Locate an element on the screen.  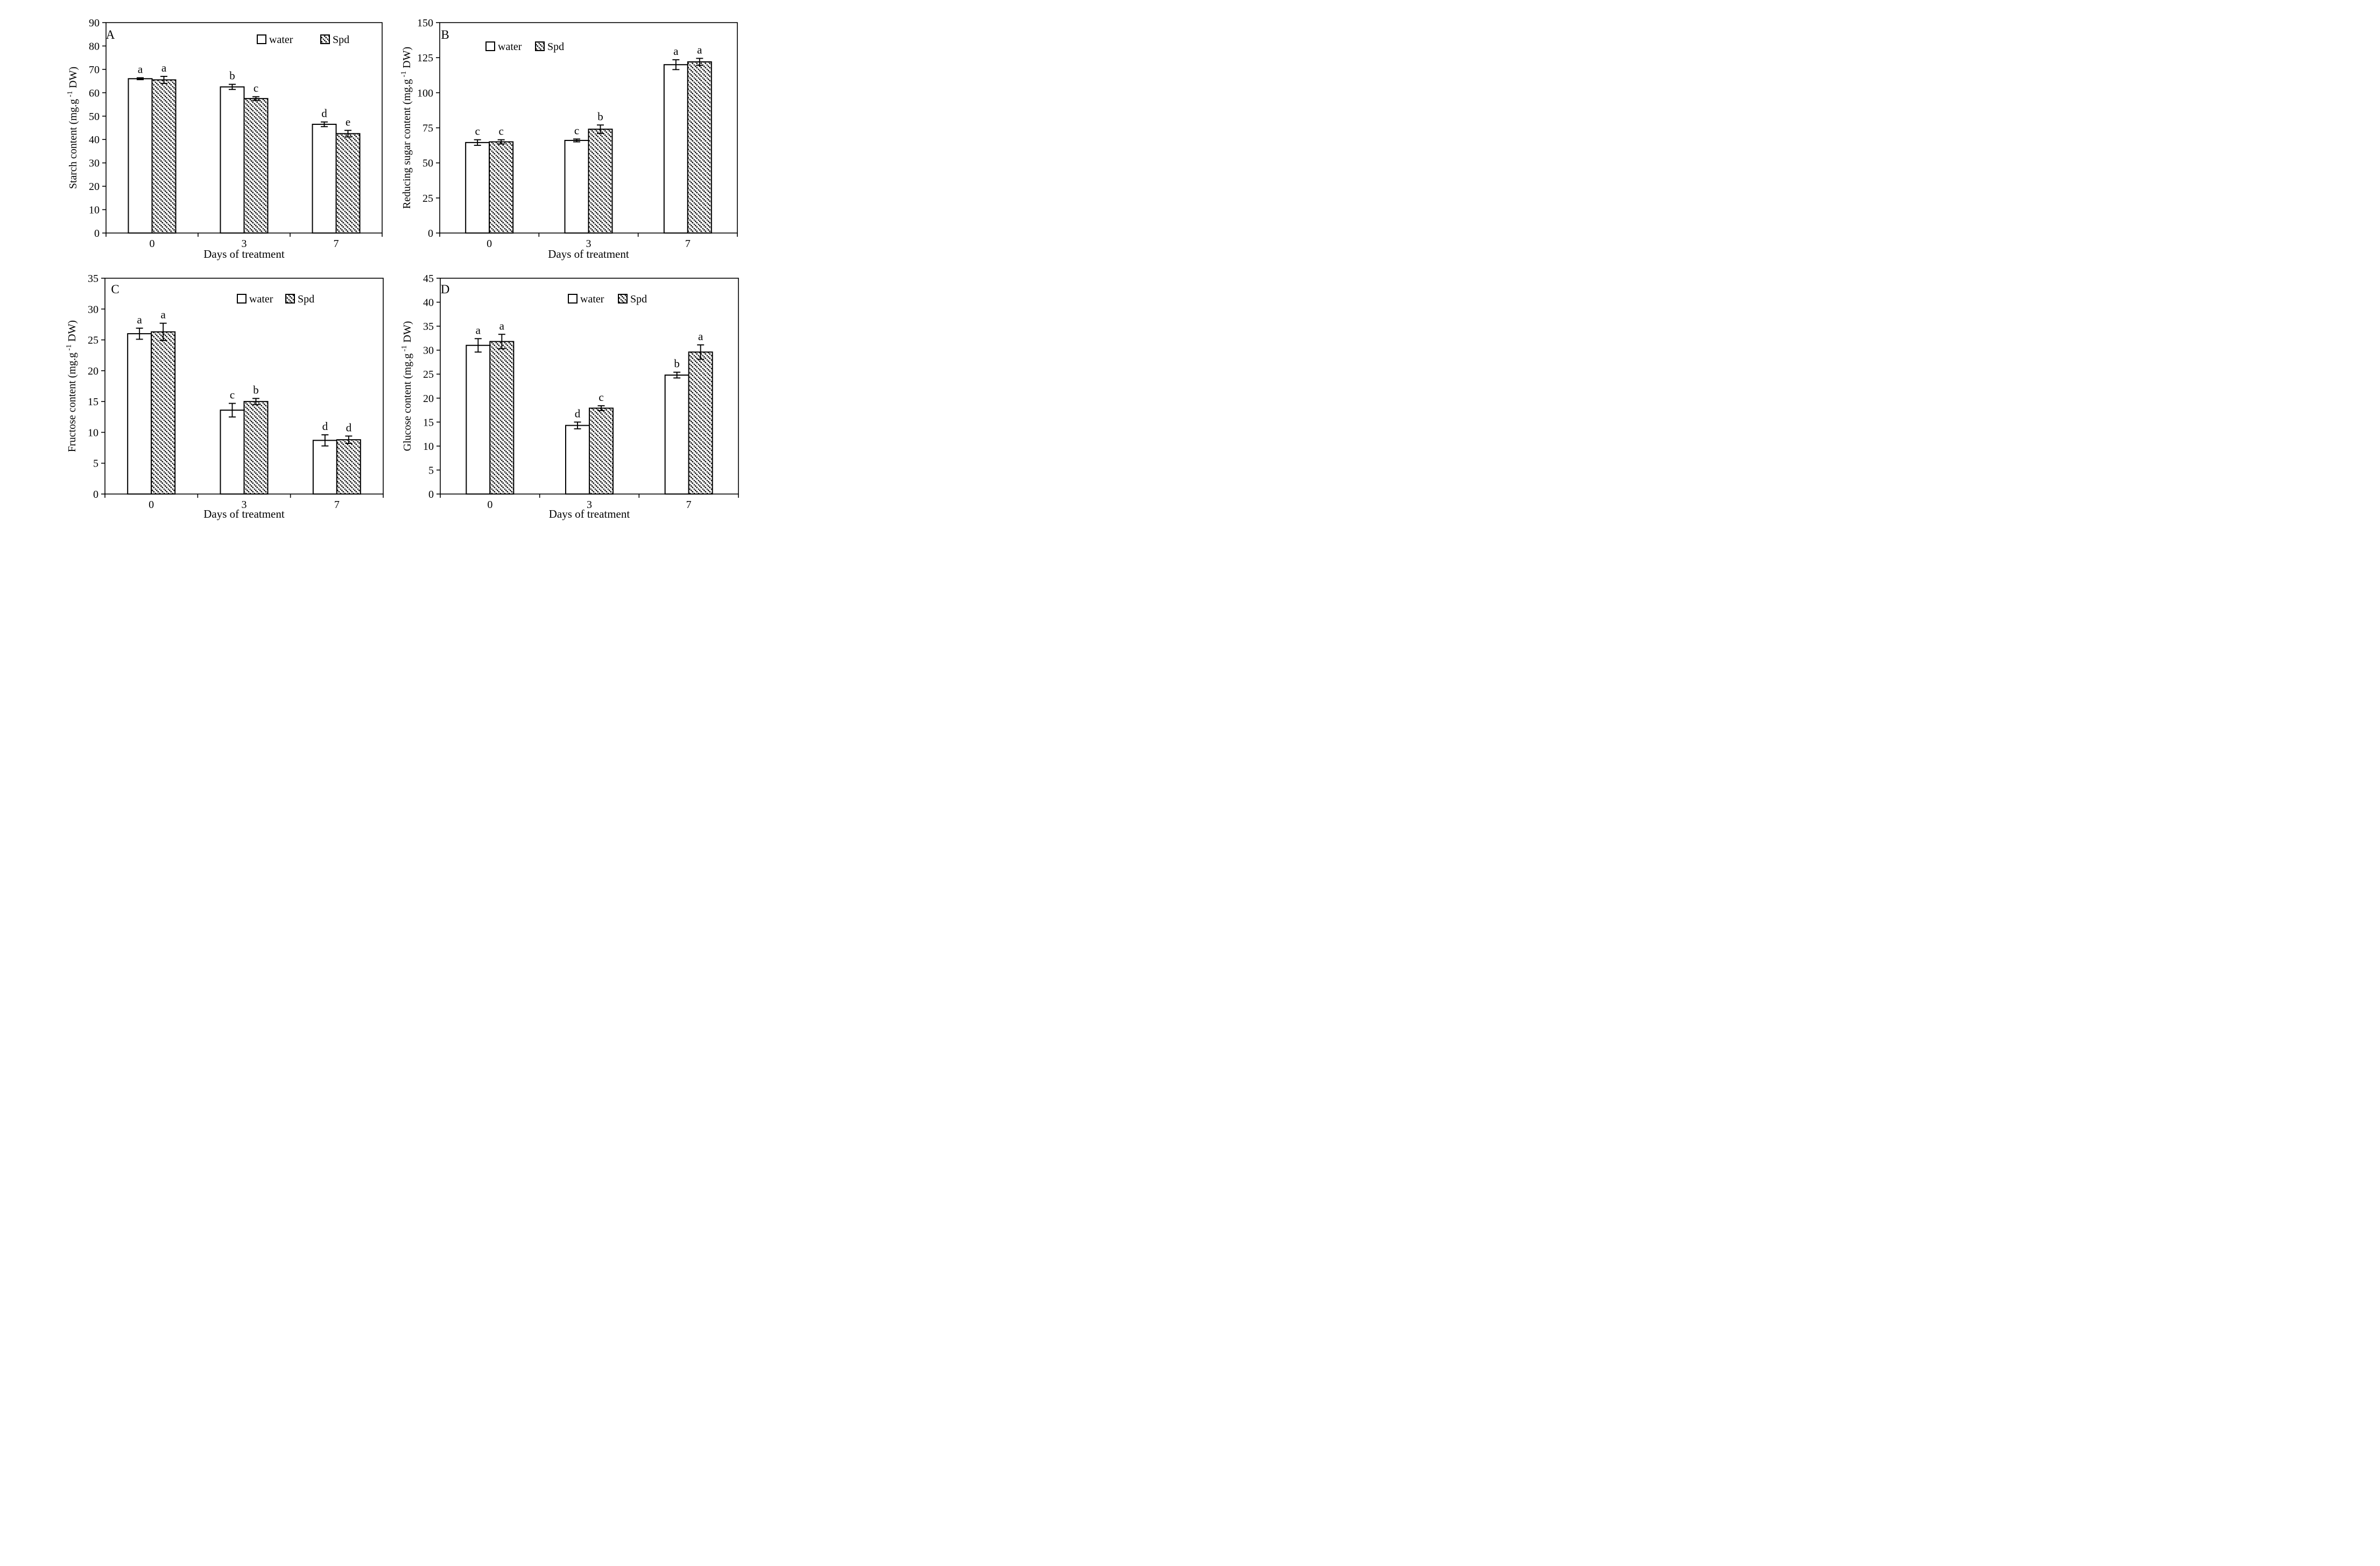
y-tick-label: 90 is located at coordinates (94, 23).